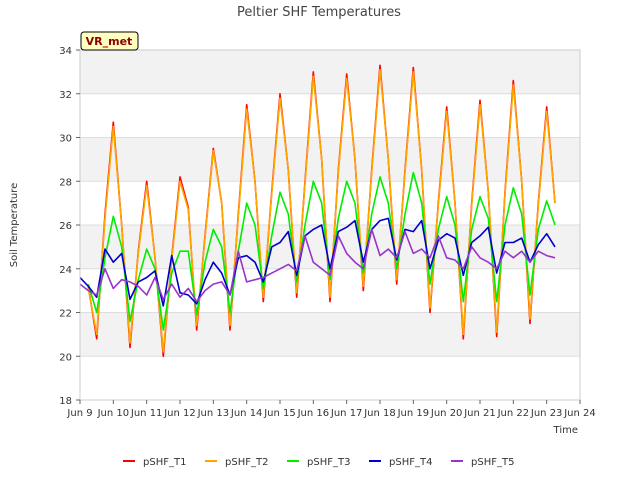 The height and width of the screenshot is (480, 640). Describe the element at coordinates (328, 462) in the screenshot. I see `legend-label: pSHF_T3` at that location.